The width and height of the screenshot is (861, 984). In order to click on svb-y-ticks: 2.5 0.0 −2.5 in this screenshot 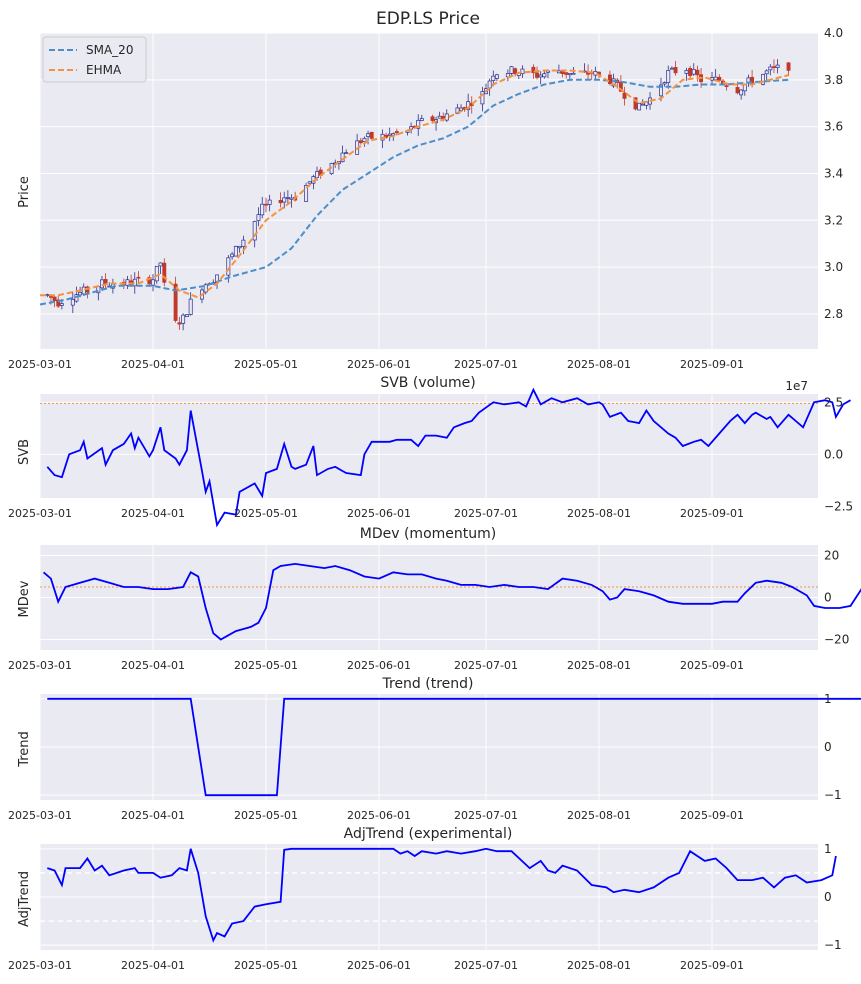, I will do `click(838, 454)`.